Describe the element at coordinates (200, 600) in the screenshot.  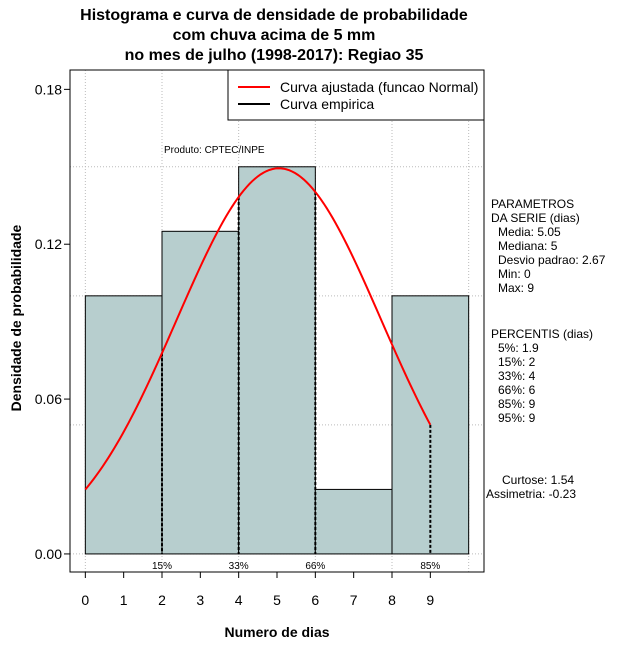
I see `x-tick-label: 3` at that location.